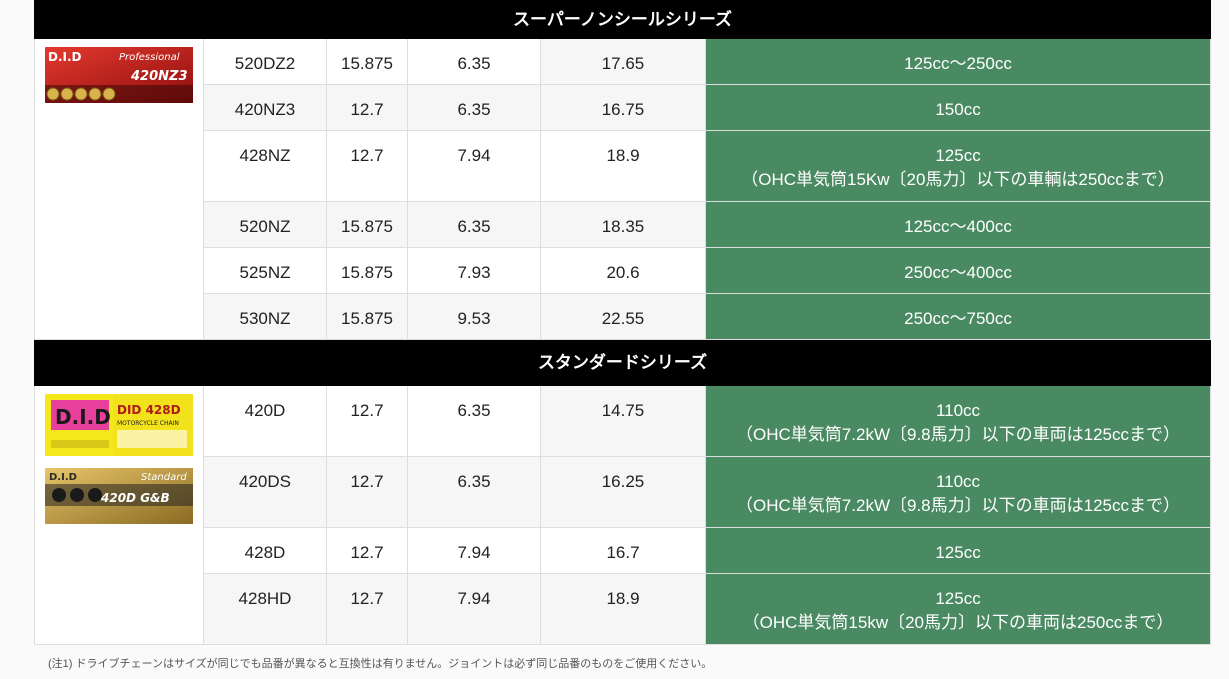 The image size is (1229, 679). What do you see at coordinates (265, 61) in the screenshot?
I see `cell-model: 520DZ2` at bounding box center [265, 61].